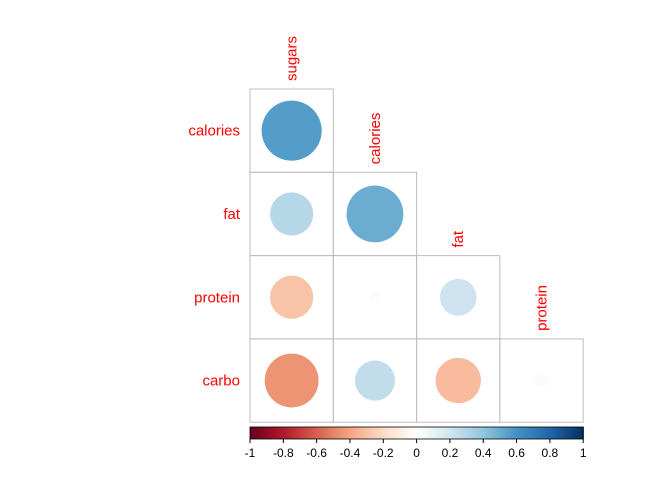  Describe the element at coordinates (450, 453) in the screenshot. I see `colorbar-tick-label: 0.2` at that location.